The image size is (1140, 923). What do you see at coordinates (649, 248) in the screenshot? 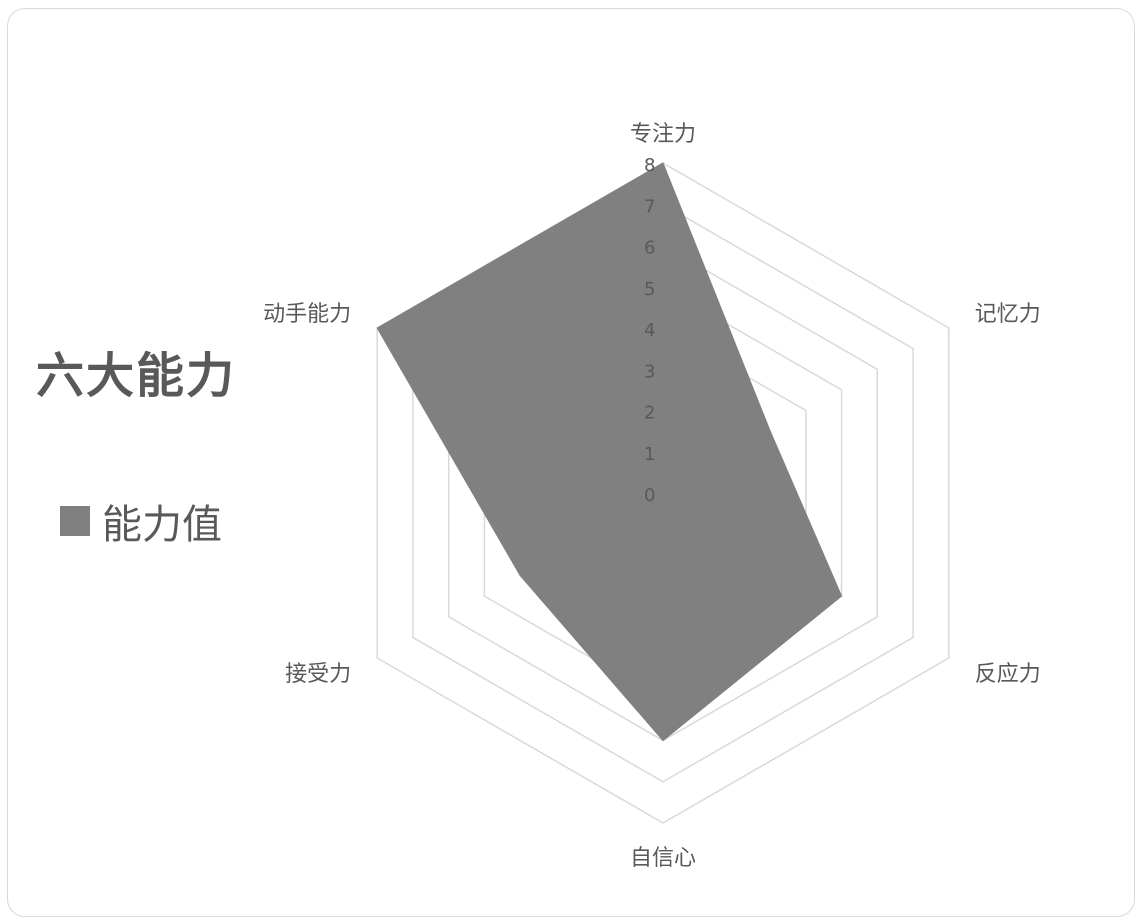
I see `tick-label: 6` at bounding box center [649, 248].